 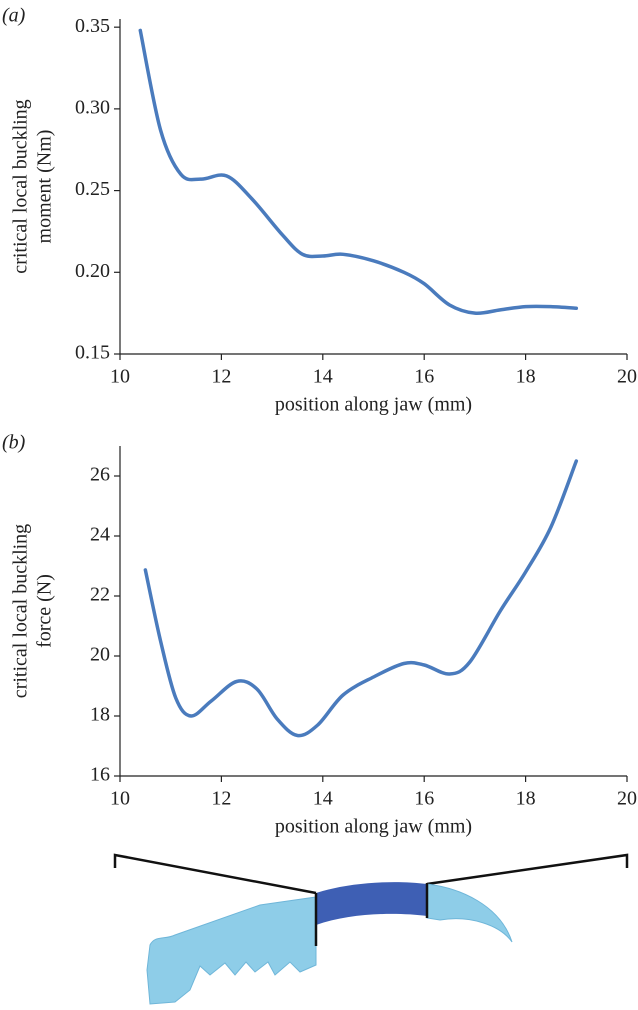 What do you see at coordinates (92, 353) in the screenshot?
I see `y-tick-label: 0.15` at bounding box center [92, 353].